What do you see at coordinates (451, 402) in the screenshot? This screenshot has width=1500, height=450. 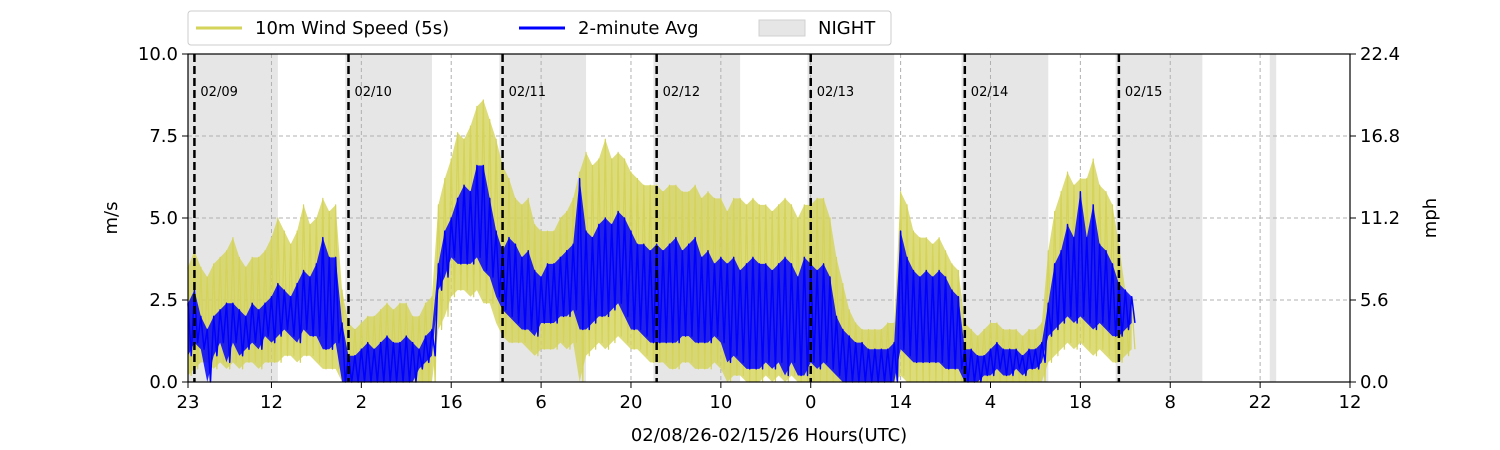 I see `x-tick-label-3: 16` at bounding box center [451, 402].